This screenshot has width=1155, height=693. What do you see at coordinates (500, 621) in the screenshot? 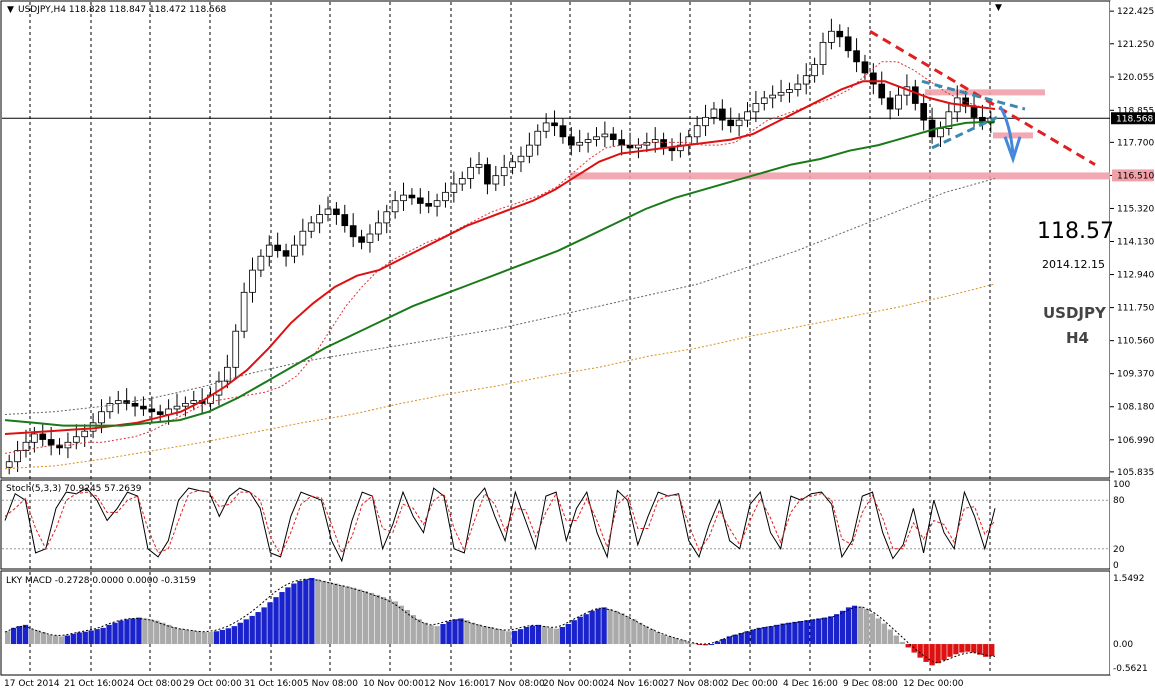
I see `macd-layer` at bounding box center [500, 621].